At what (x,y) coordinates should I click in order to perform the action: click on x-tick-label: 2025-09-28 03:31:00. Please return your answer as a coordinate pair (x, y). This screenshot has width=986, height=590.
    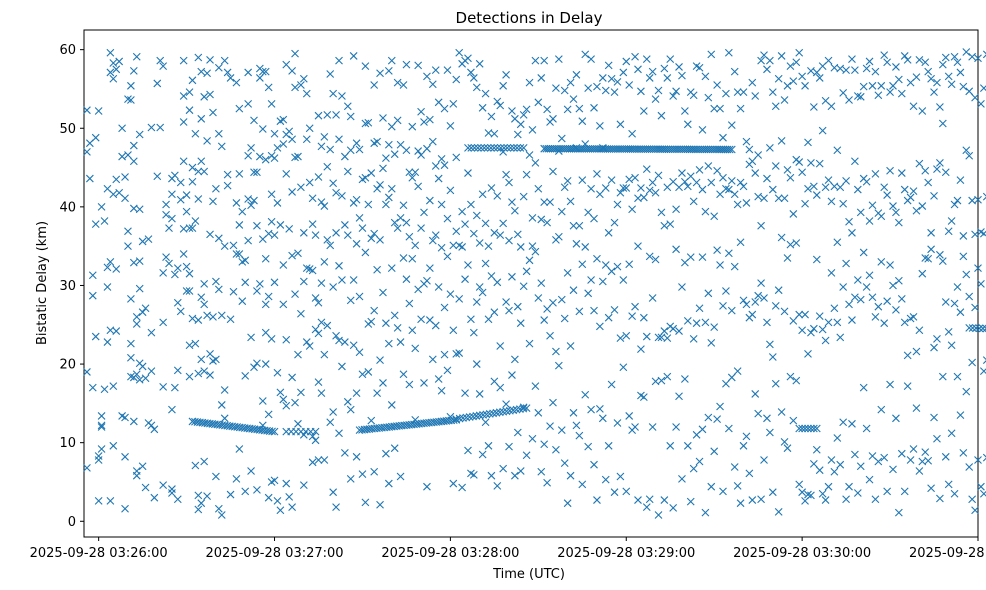
    Looking at the image, I should click on (947, 553).